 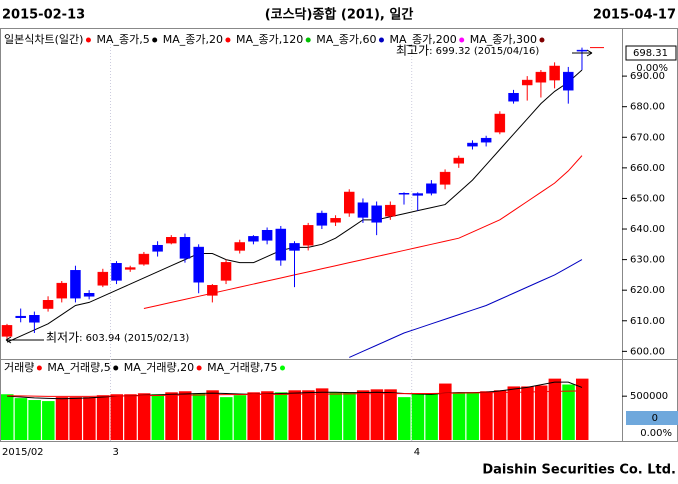 What do you see at coordinates (649, 396) in the screenshot?
I see `y-tick-label: 500000` at bounding box center [649, 396].